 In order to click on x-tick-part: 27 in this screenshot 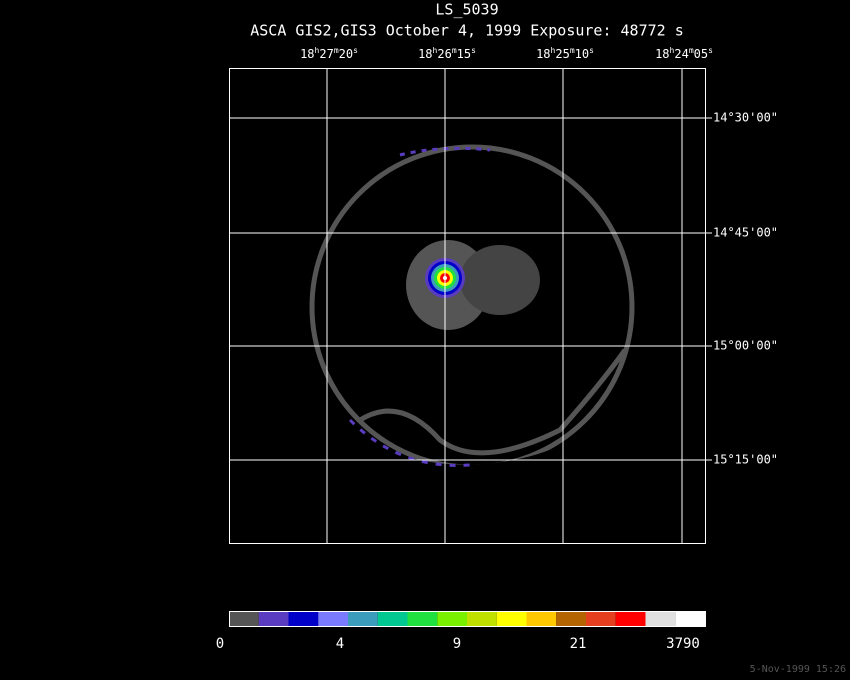, I will do `click(326, 54)`.